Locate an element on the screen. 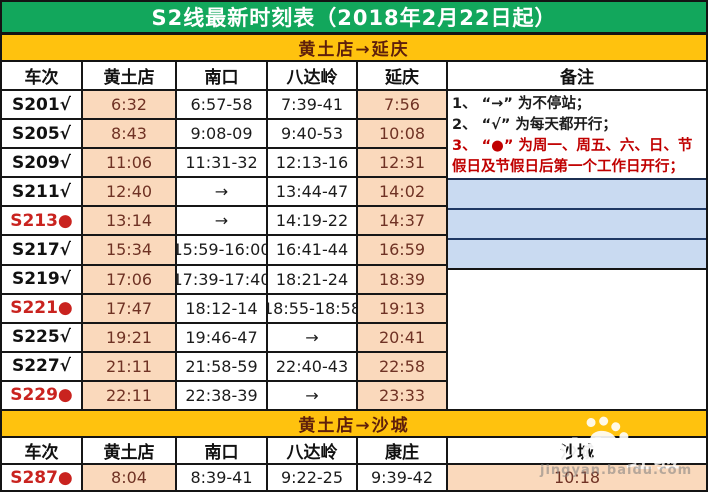 The image size is (708, 492). train-cell: S209√ is located at coordinates (42, 164).